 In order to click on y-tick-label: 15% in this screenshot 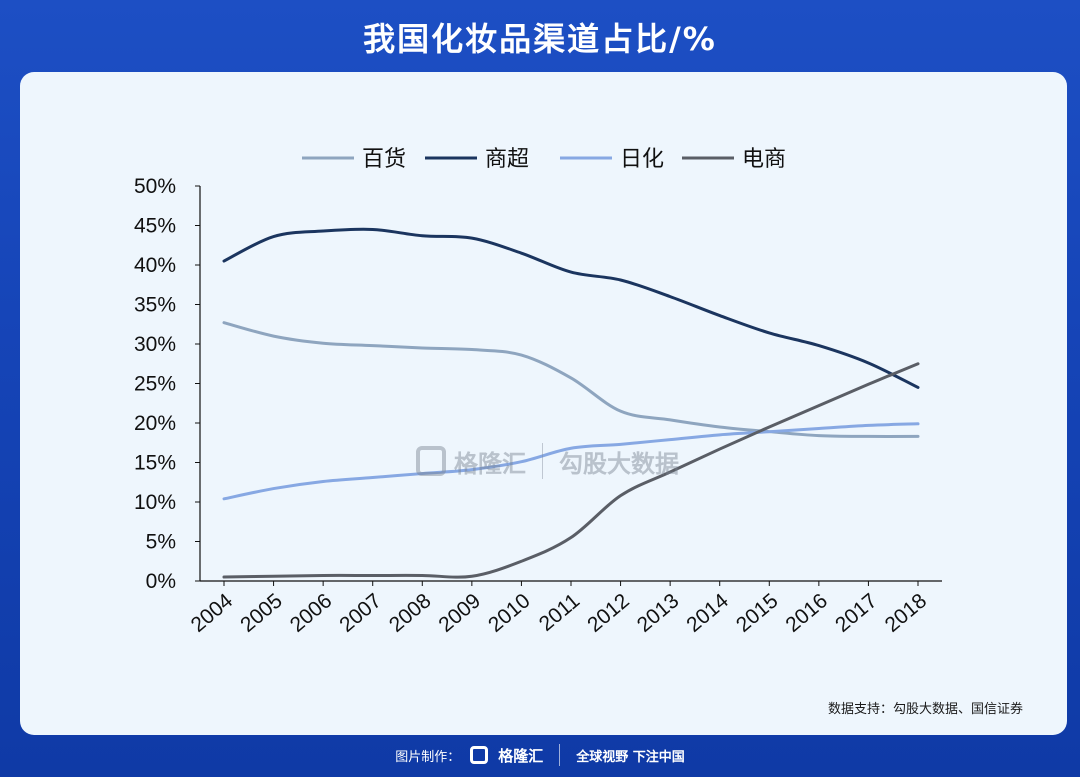, I will do `click(155, 463)`.